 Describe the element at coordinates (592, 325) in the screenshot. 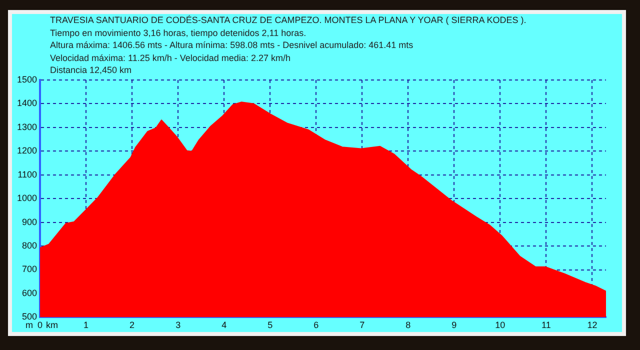

I see `x-tick-label: 12` at that location.